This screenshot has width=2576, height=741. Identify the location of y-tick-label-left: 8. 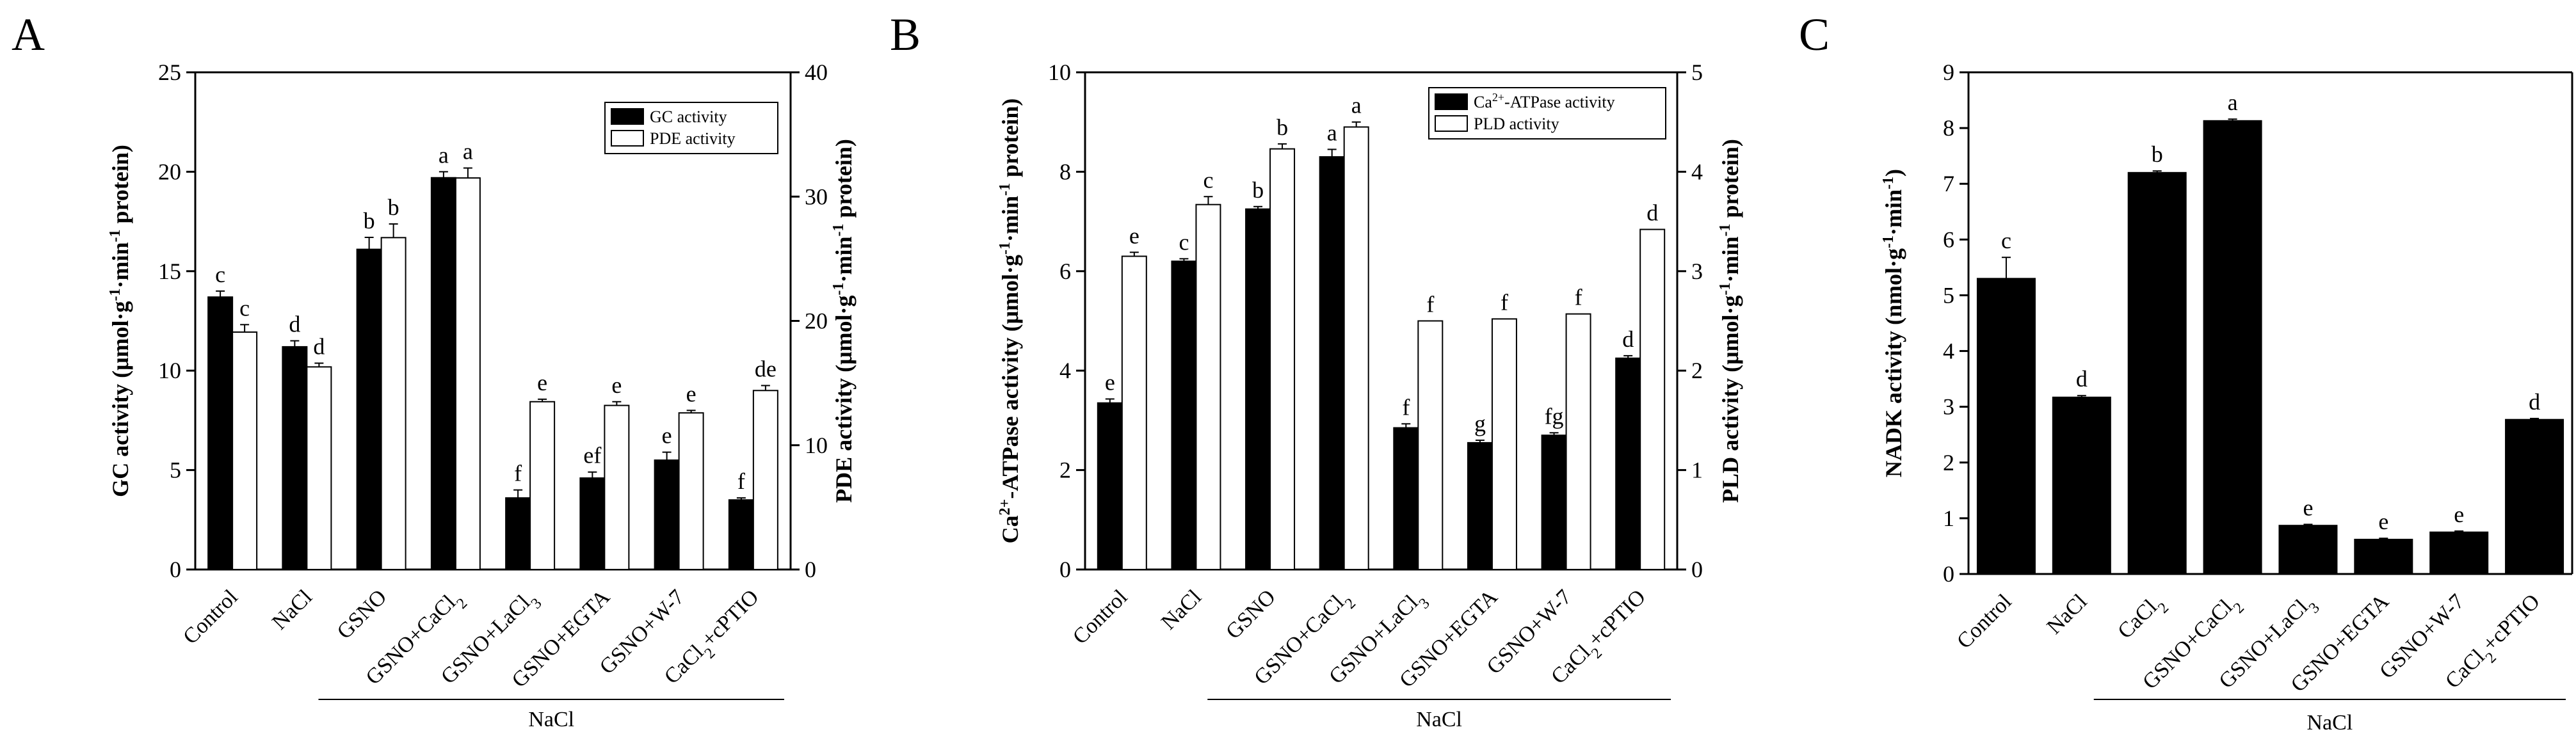
(1065, 171).